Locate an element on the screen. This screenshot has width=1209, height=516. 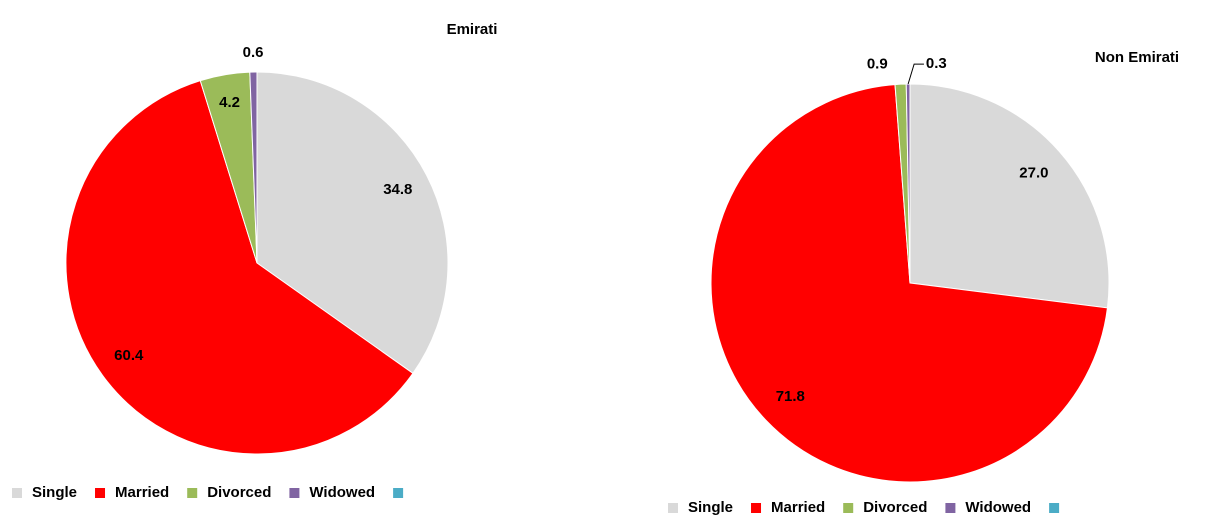
chart-title: Emirati is located at coordinates (472, 29).